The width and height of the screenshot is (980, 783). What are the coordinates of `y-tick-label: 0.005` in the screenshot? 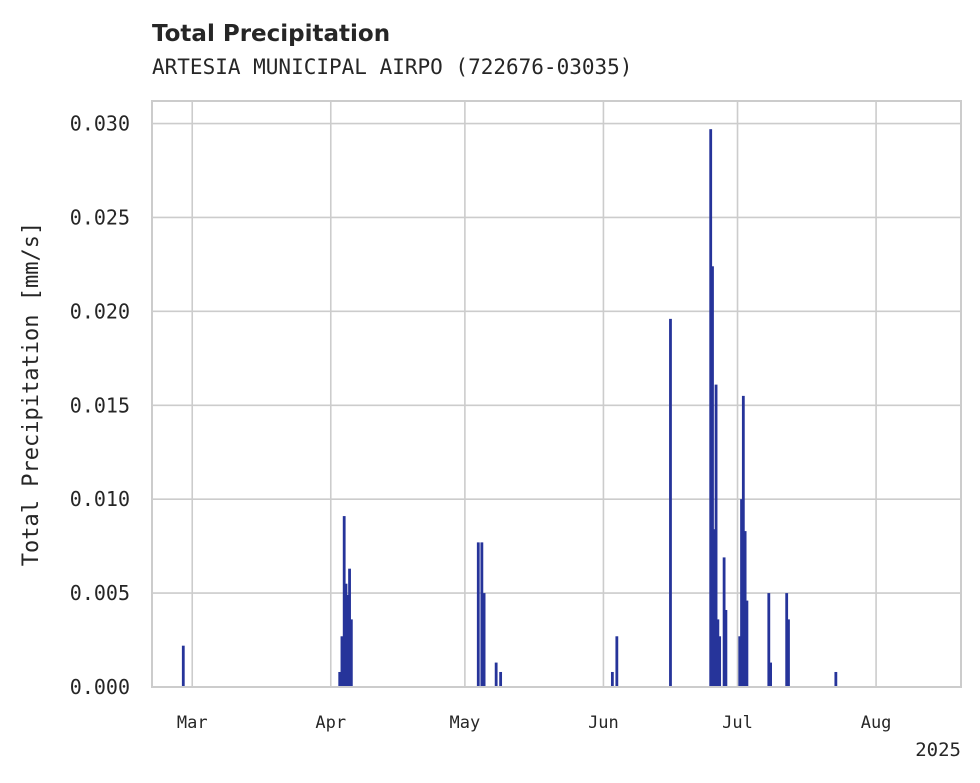 It's located at (100, 593).